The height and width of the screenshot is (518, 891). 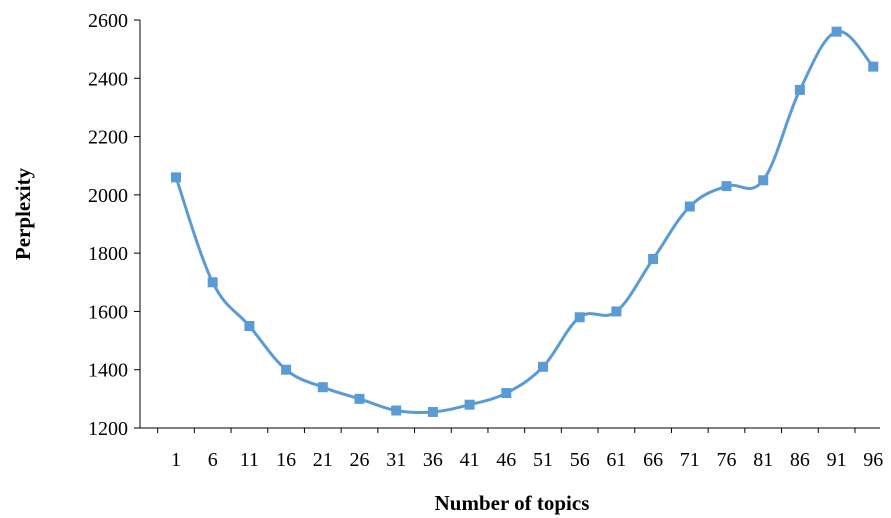 I want to click on x-tick-label: 66, so click(x=653, y=460).